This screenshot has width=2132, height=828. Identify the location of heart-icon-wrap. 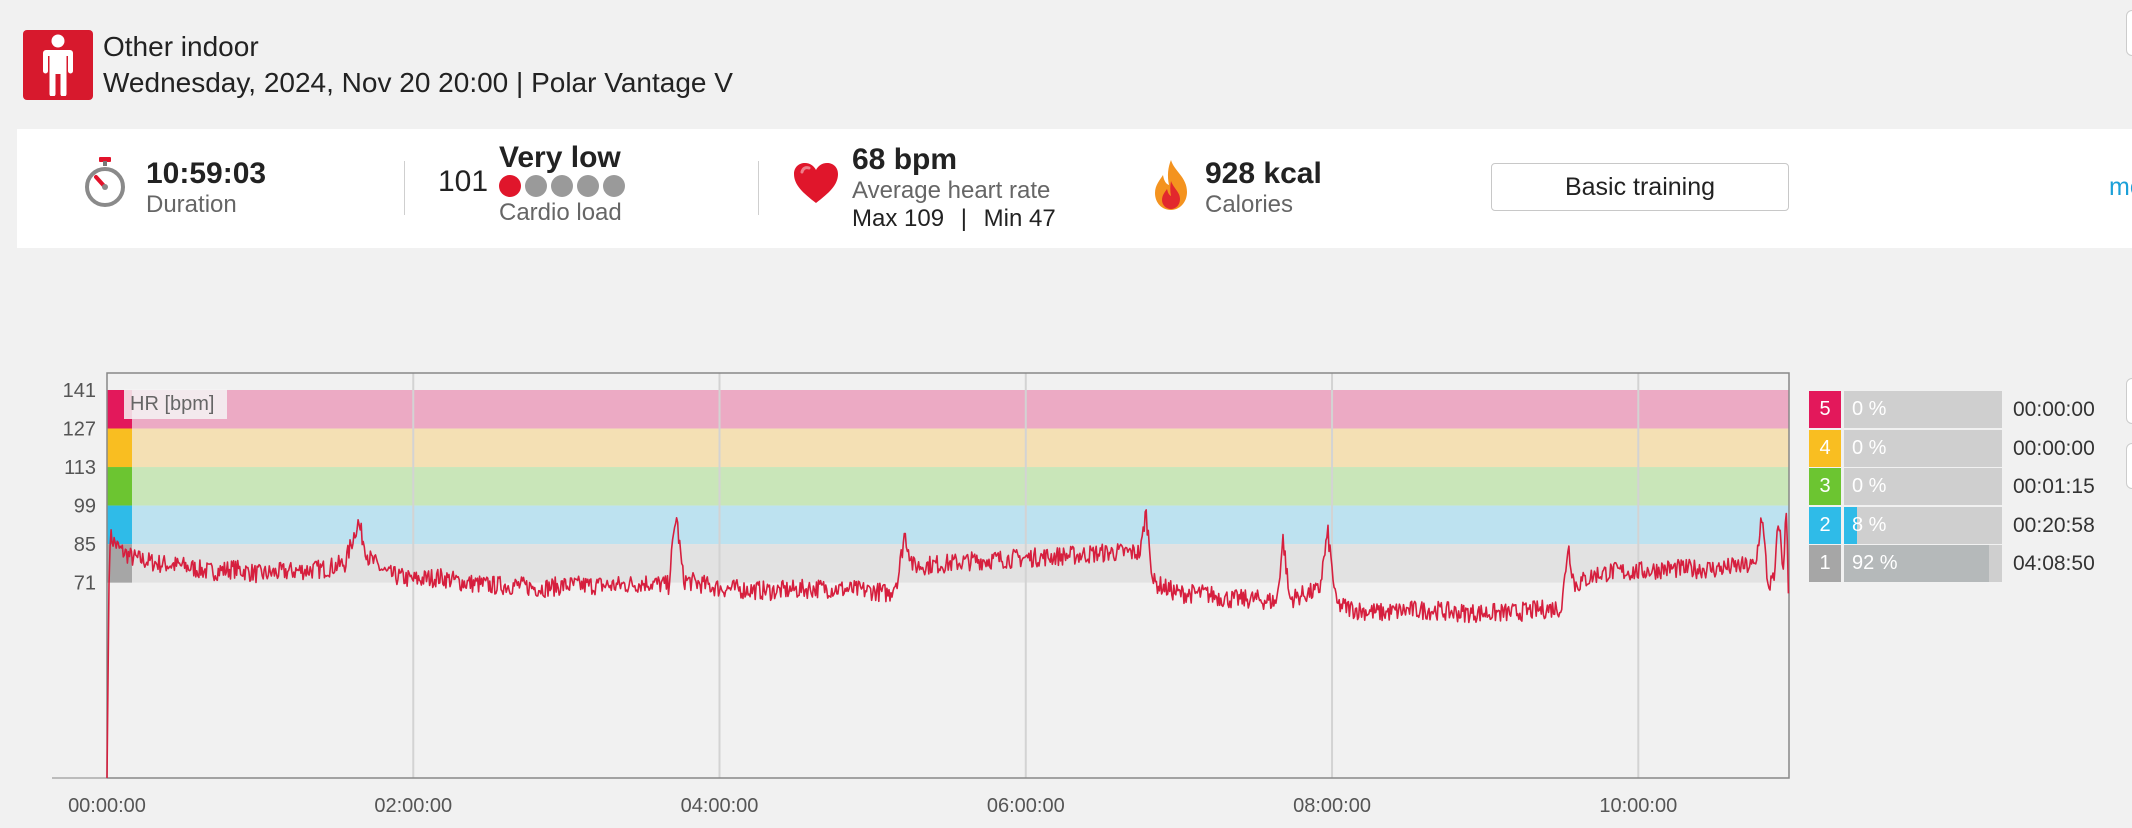
(816, 185).